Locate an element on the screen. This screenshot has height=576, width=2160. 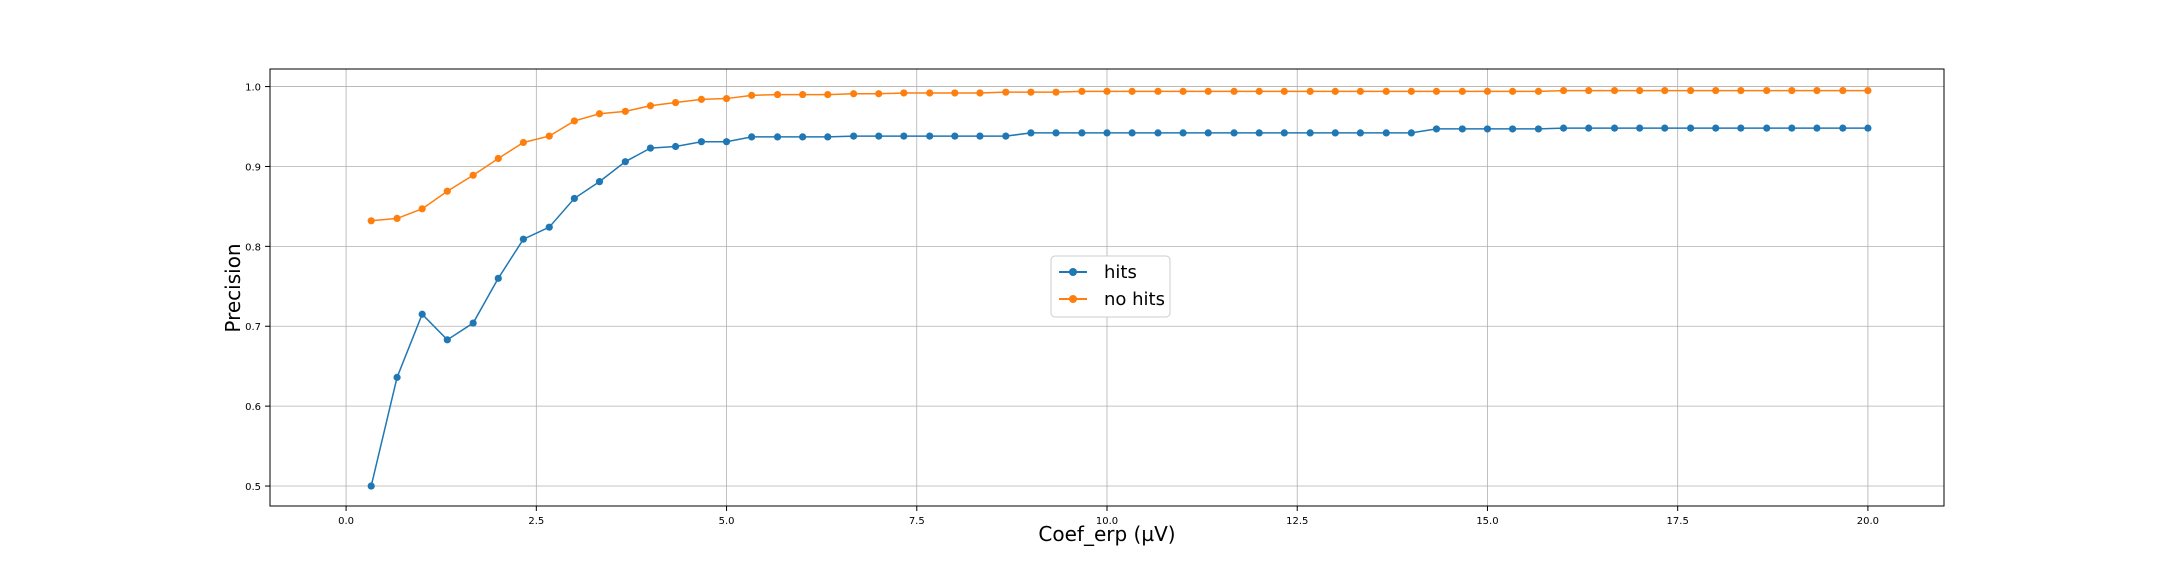
legend-marker-hits is located at coordinates (1073, 272).